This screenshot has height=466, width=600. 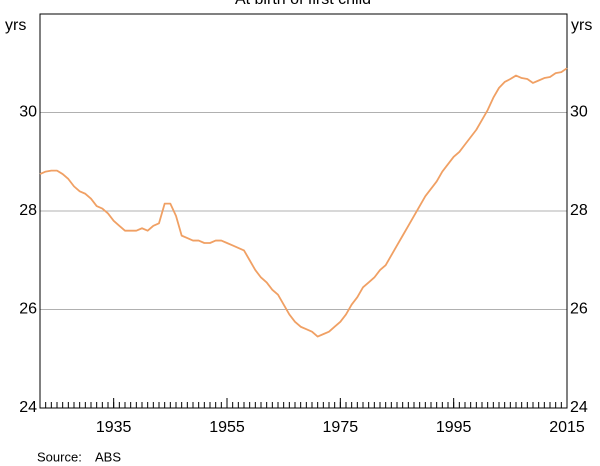 What do you see at coordinates (28, 407) in the screenshot?
I see `y-tick-label: 24` at bounding box center [28, 407].